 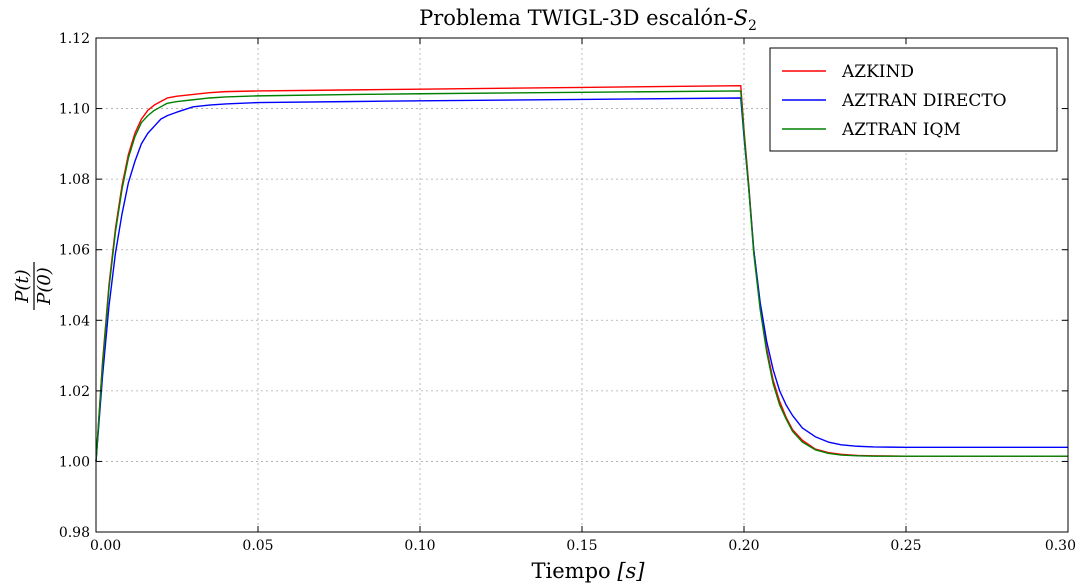 What do you see at coordinates (74, 286) in the screenshot?
I see `y-tick-labels: 0.98 1.00 1.02 1.04 1.06 1.08 1.10 1.12` at bounding box center [74, 286].